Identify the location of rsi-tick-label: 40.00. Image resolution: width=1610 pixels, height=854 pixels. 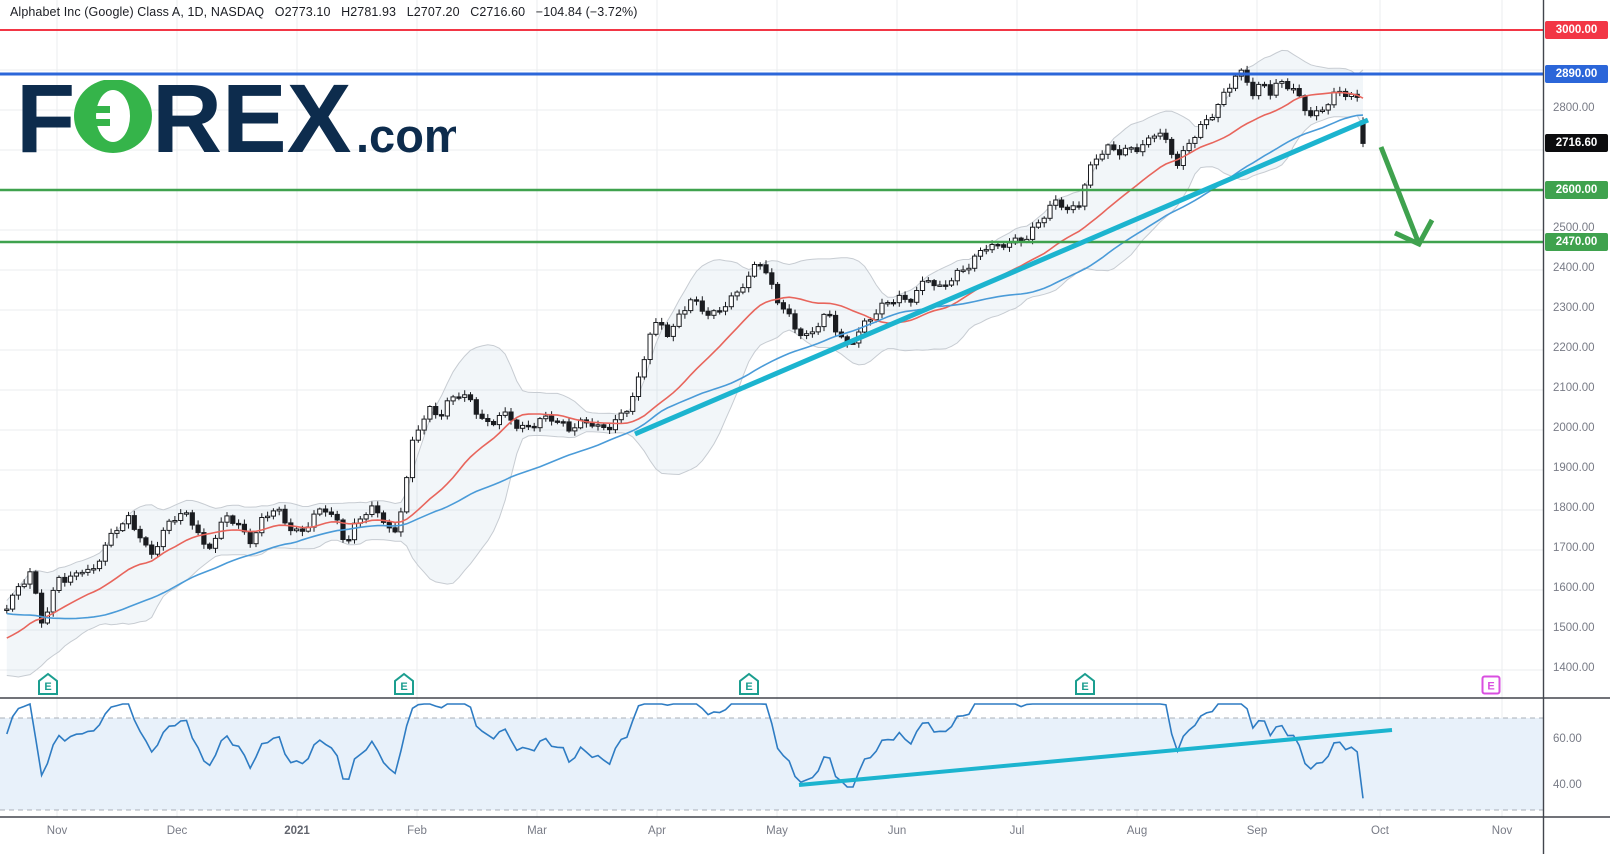
(1567, 785).